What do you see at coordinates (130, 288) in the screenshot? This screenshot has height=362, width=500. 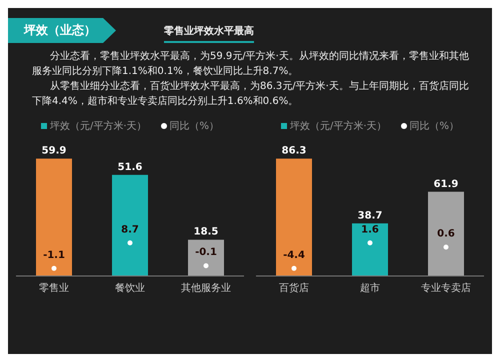 I see `x-tick-label: 餐饮业` at bounding box center [130, 288].